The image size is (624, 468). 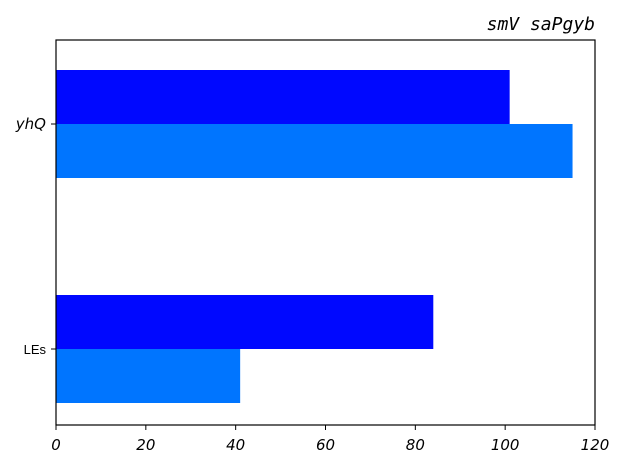 What do you see at coordinates (30, 124) in the screenshot?
I see `y-tick-label: yhQ` at bounding box center [30, 124].